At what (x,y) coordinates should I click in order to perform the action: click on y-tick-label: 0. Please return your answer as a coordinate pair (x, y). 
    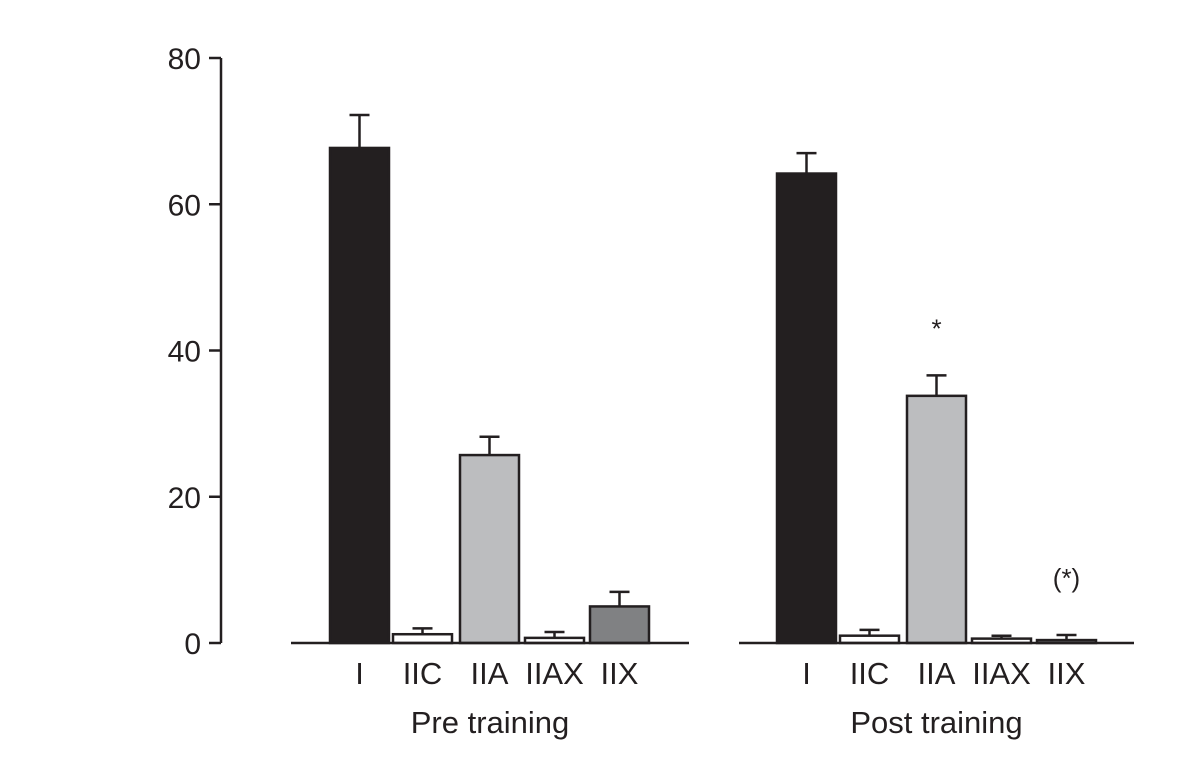
    Looking at the image, I should click on (192, 644).